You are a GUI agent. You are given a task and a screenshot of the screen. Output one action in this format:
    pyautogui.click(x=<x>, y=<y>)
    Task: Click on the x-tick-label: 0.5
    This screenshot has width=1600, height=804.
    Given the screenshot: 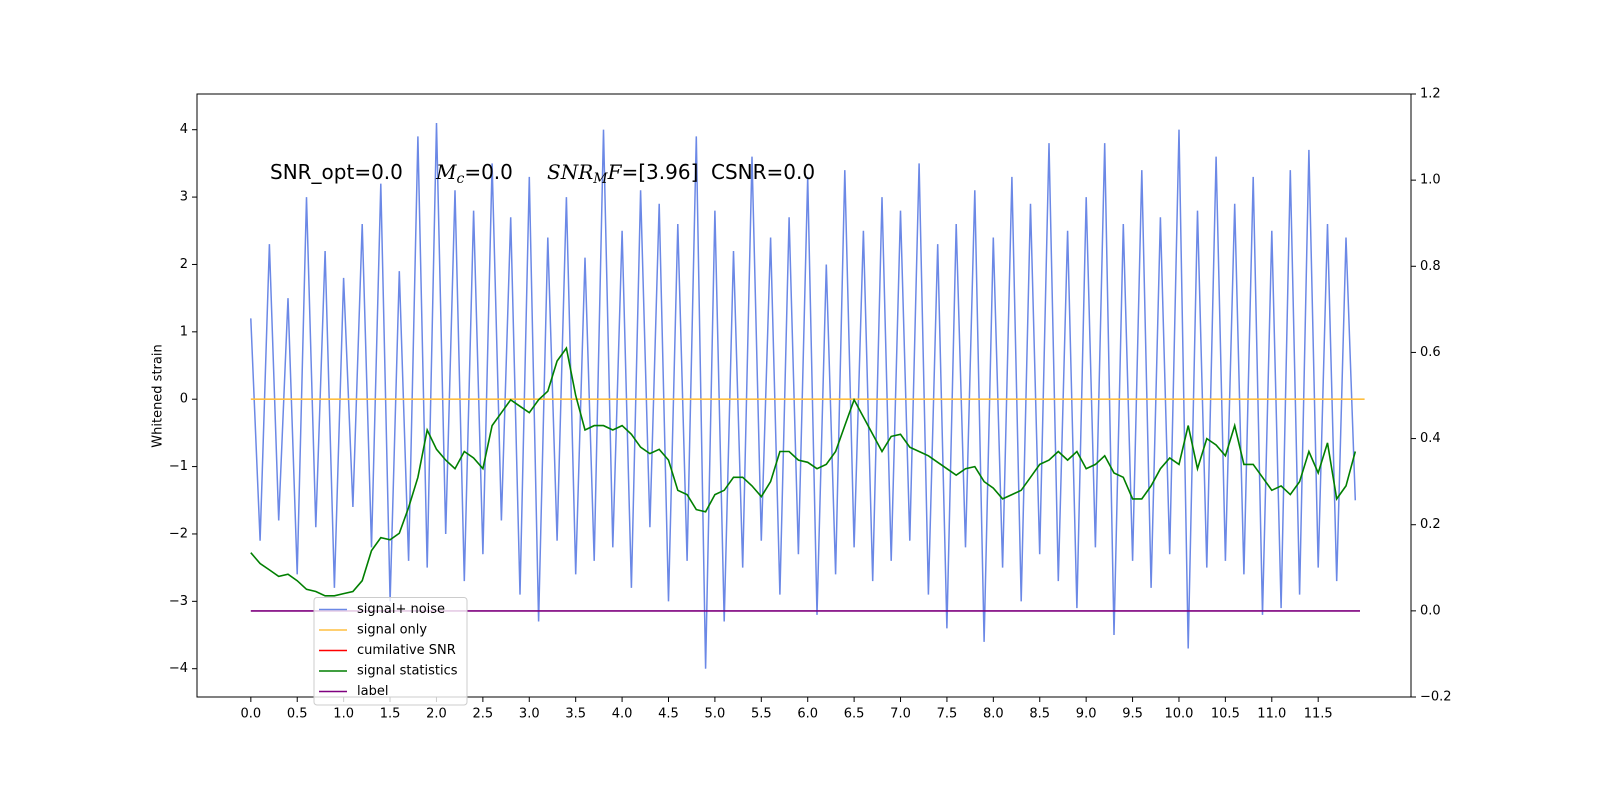 What is the action you would take?
    pyautogui.click(x=297, y=714)
    